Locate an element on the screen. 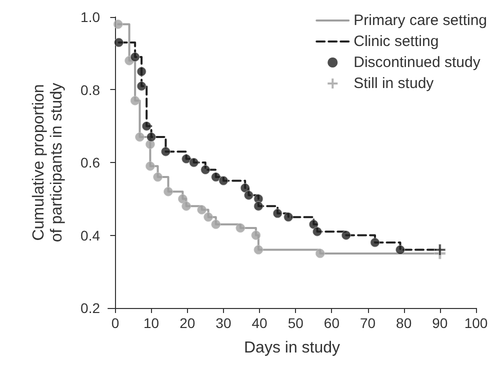 This screenshot has width=500, height=370. y-tick-label: 0.8 is located at coordinates (90, 90).